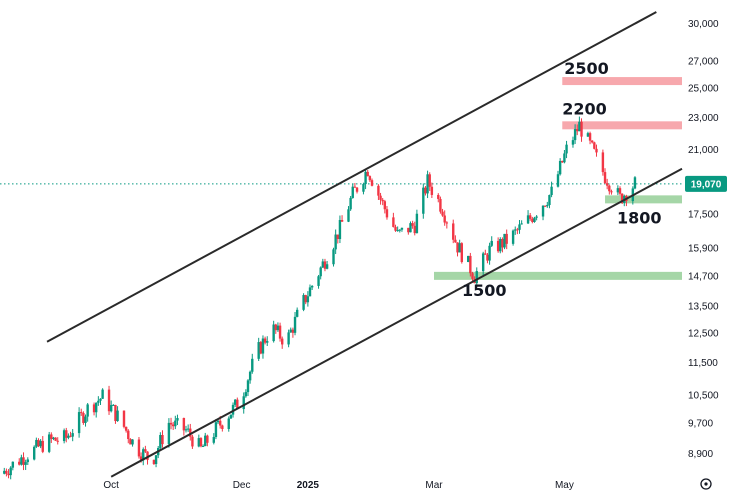  What do you see at coordinates (703, 61) in the screenshot?
I see `y-tick-label: 27,000` at bounding box center [703, 61].